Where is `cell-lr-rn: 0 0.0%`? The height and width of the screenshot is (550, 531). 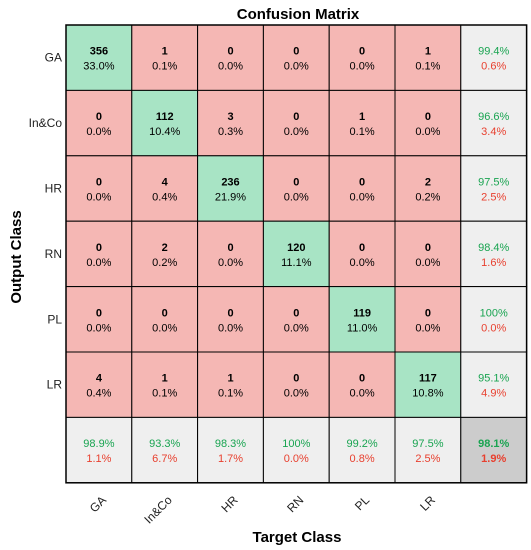 cell-lr-rn: 0 0.0% is located at coordinates (296, 384).